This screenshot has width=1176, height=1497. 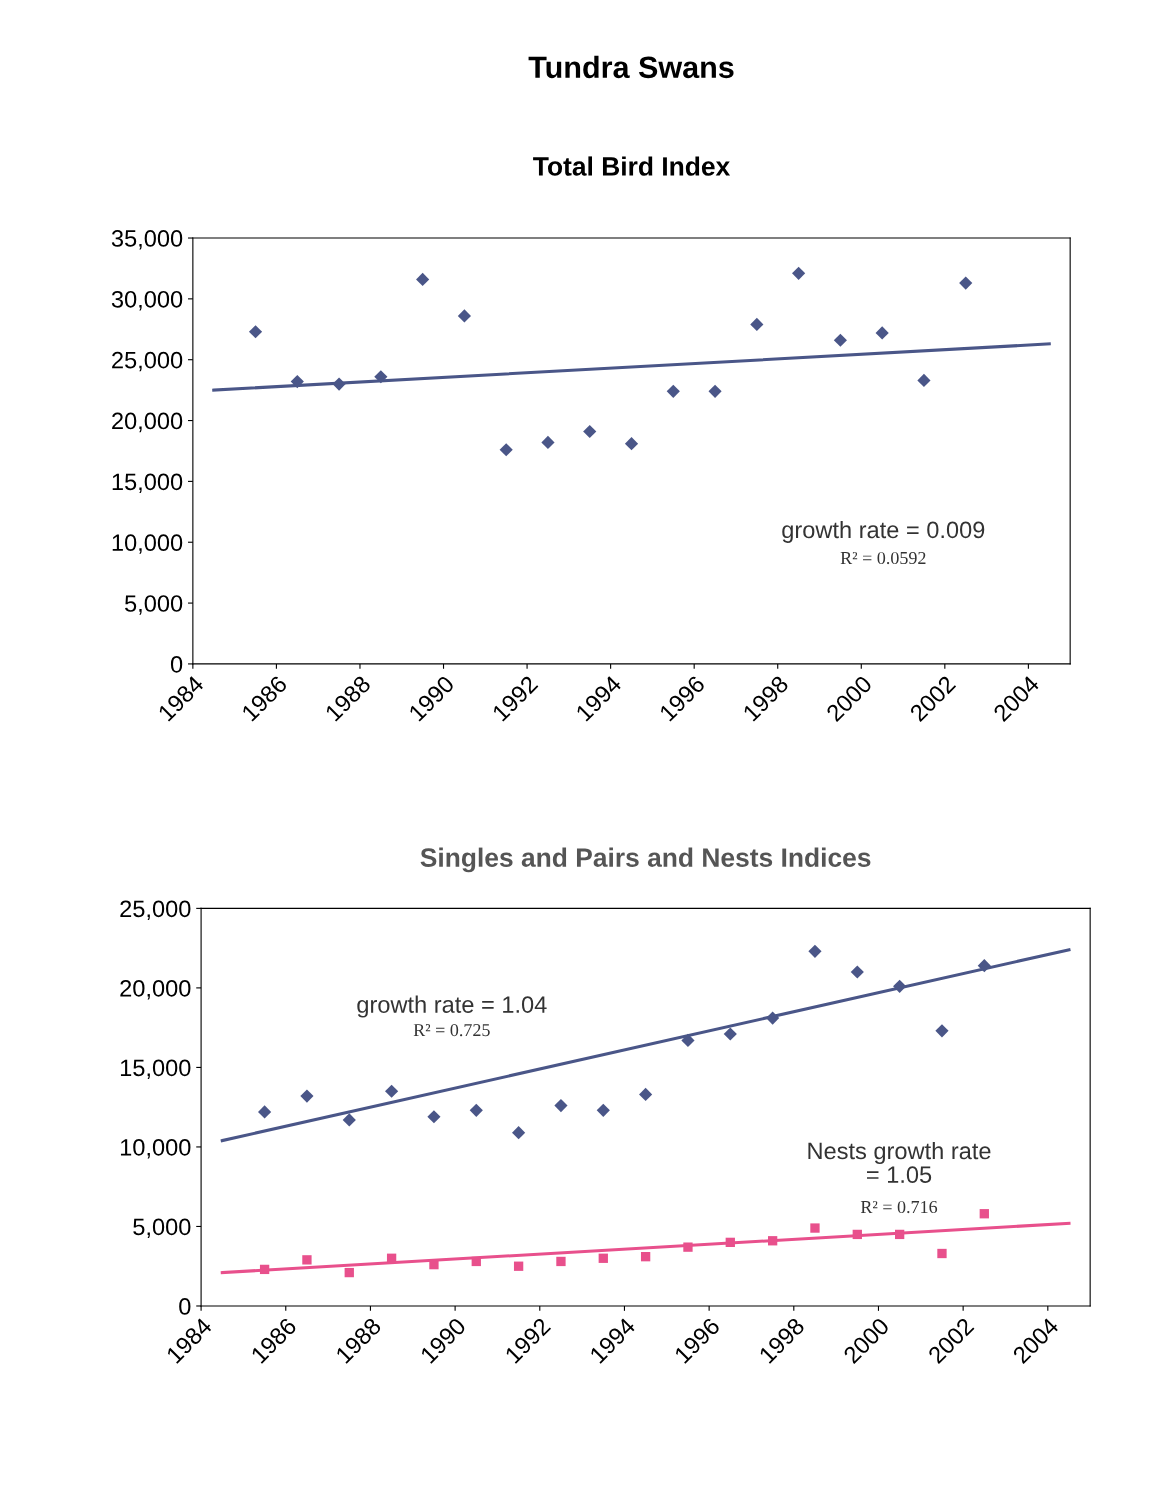 I want to click on annotation: Nests growth rate = 1.05, so click(x=899, y=1162).